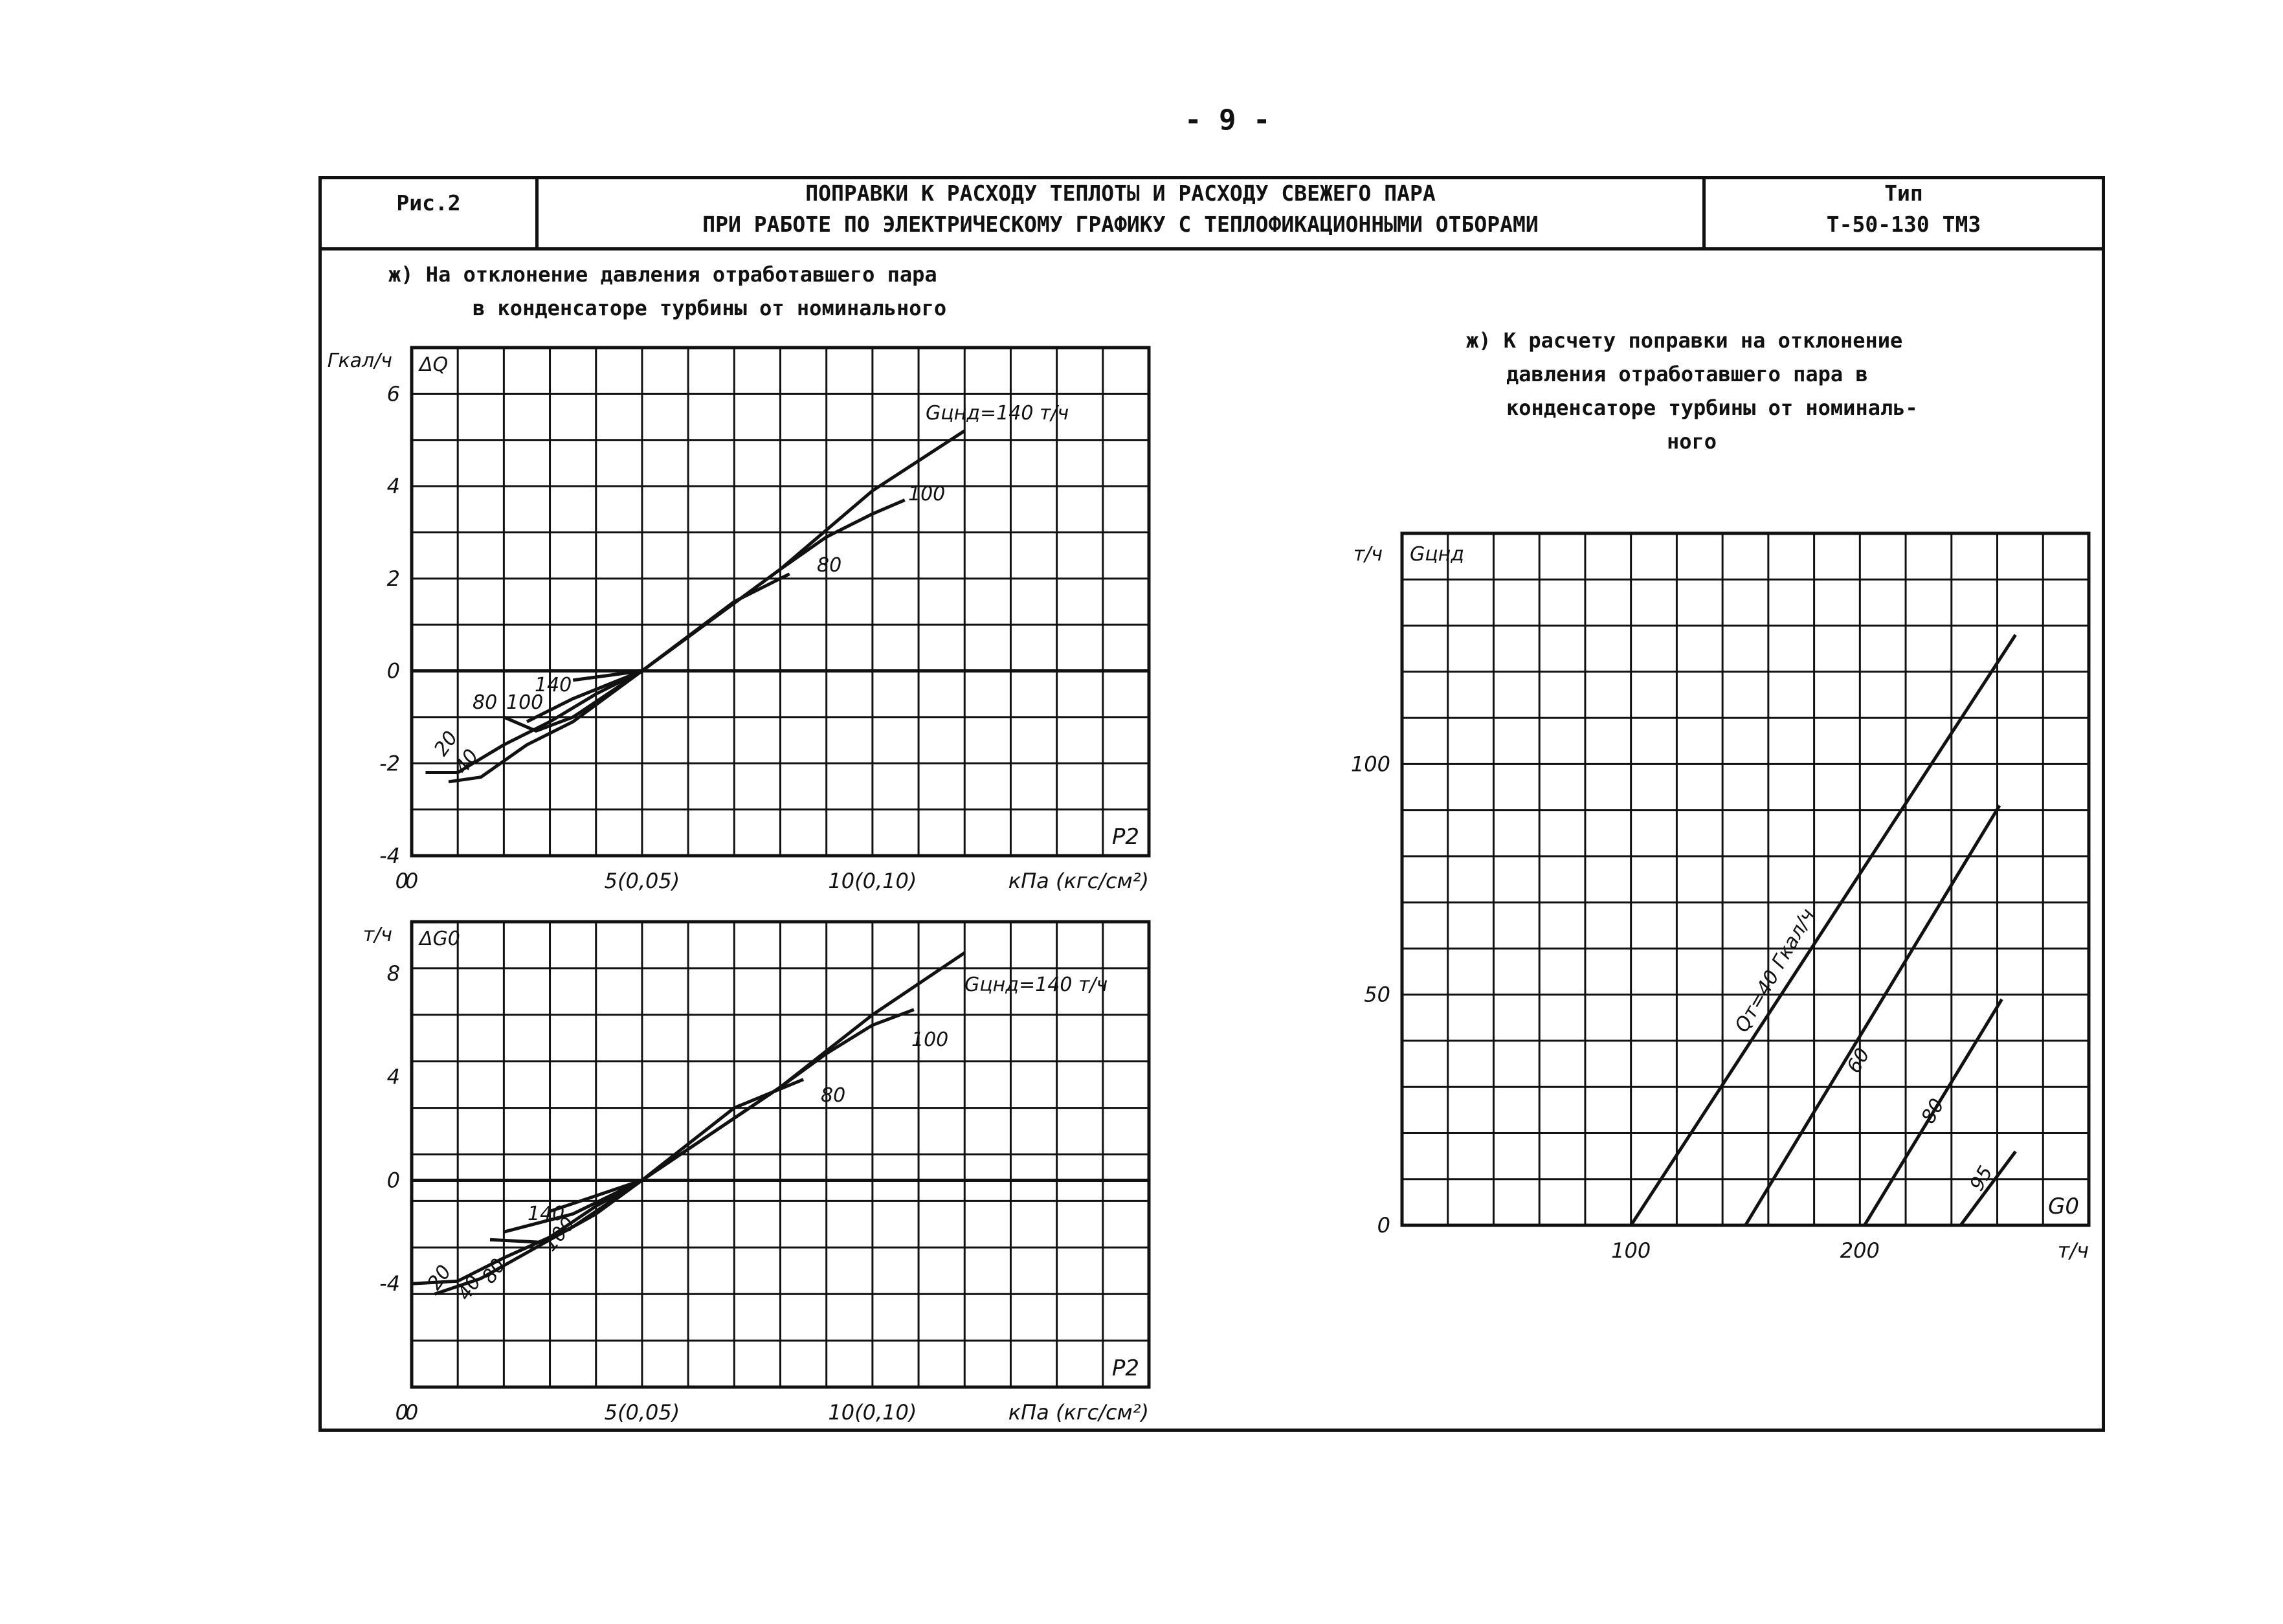 Image resolution: width=2283 pixels, height=1624 pixels. What do you see at coordinates (1631, 1250) in the screenshot?
I see `x-tick-label: 100` at bounding box center [1631, 1250].